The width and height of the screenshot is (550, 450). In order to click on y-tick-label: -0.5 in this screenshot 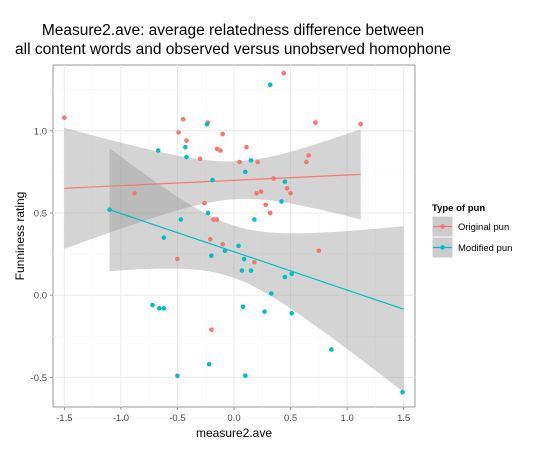, I will do `click(39, 378)`.